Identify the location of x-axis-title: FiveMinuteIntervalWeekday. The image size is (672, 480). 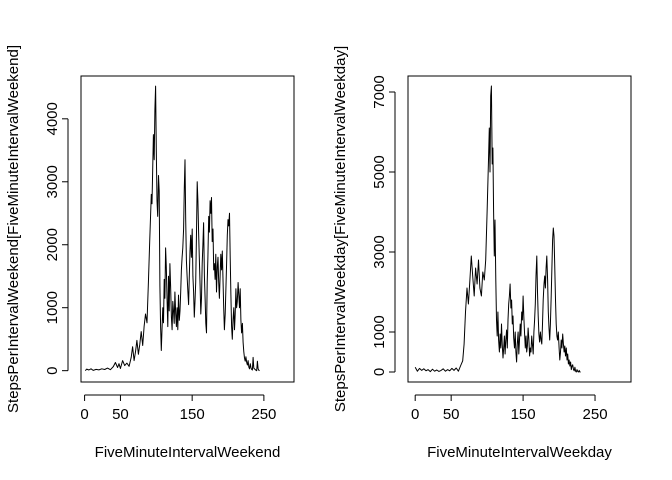
(519, 452).